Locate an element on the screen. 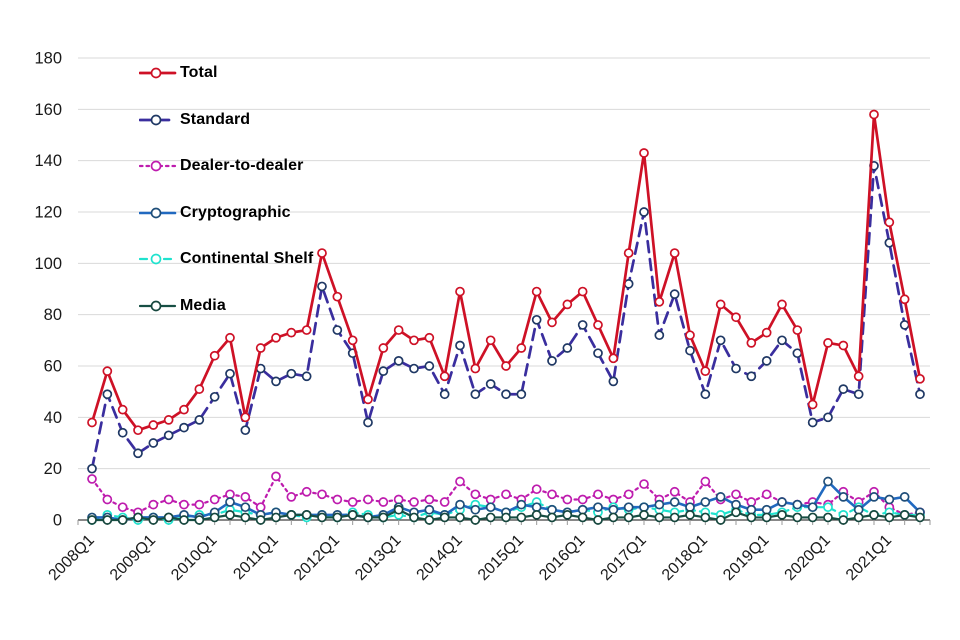 The width and height of the screenshot is (960, 640). total-line-marker-icon is located at coordinates (158, 73).